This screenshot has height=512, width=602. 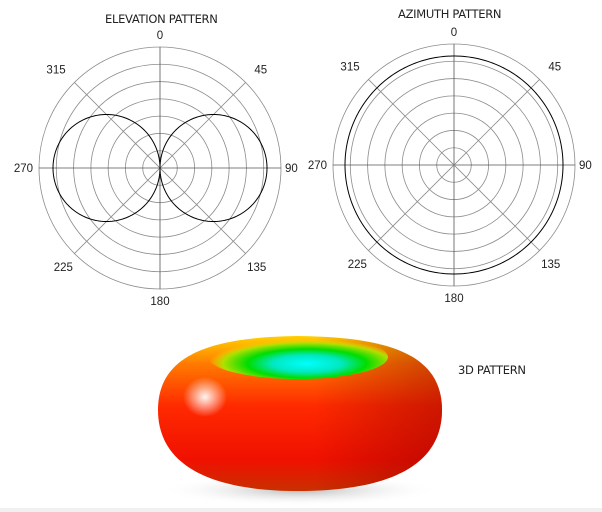 What do you see at coordinates (161, 19) in the screenshot?
I see `elevation-title: ELEVATION PATTERN` at bounding box center [161, 19].